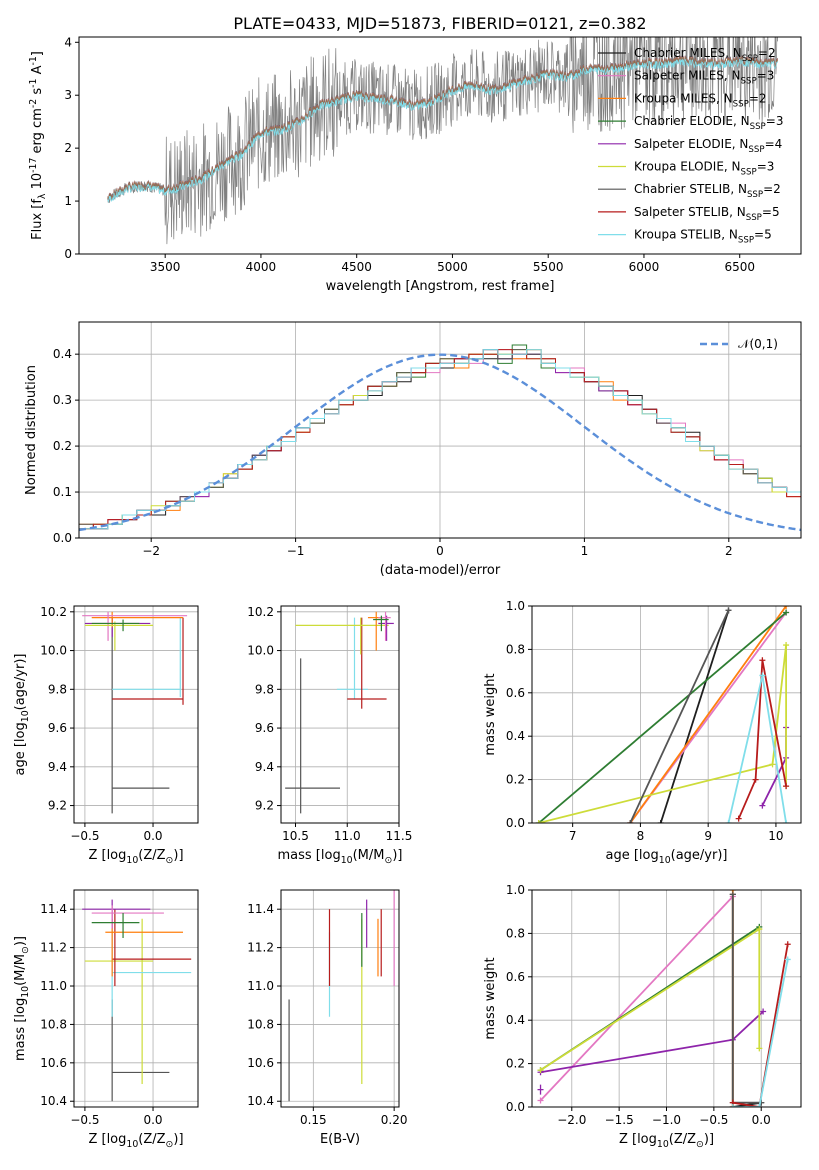 This screenshot has height=1170, width=819. Describe the element at coordinates (761, 1120) in the screenshot. I see `x-tick-label: 0.0` at that location.